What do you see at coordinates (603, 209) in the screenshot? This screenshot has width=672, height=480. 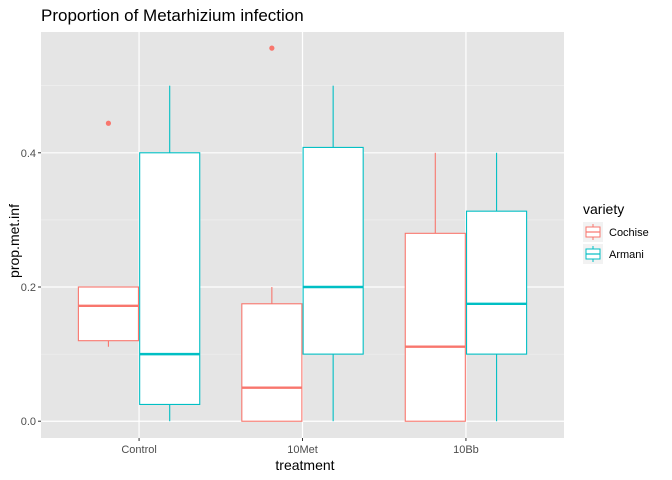 I see `legend-title: variety` at bounding box center [603, 209].